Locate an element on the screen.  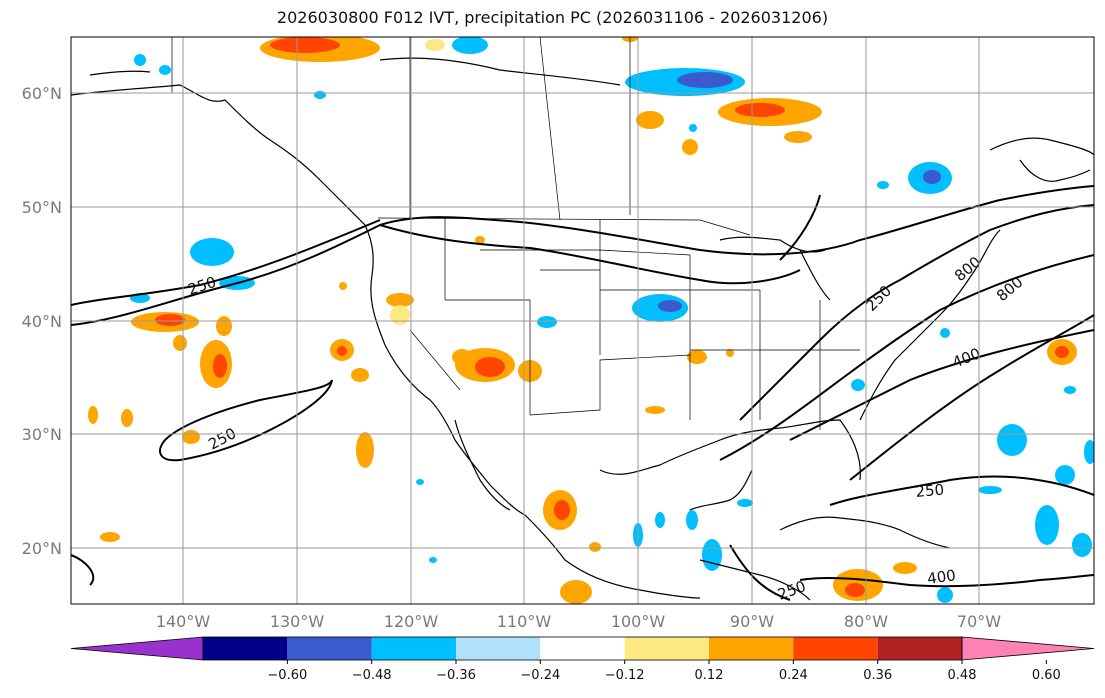
lat-tick-label: 60°N is located at coordinates (42, 93).